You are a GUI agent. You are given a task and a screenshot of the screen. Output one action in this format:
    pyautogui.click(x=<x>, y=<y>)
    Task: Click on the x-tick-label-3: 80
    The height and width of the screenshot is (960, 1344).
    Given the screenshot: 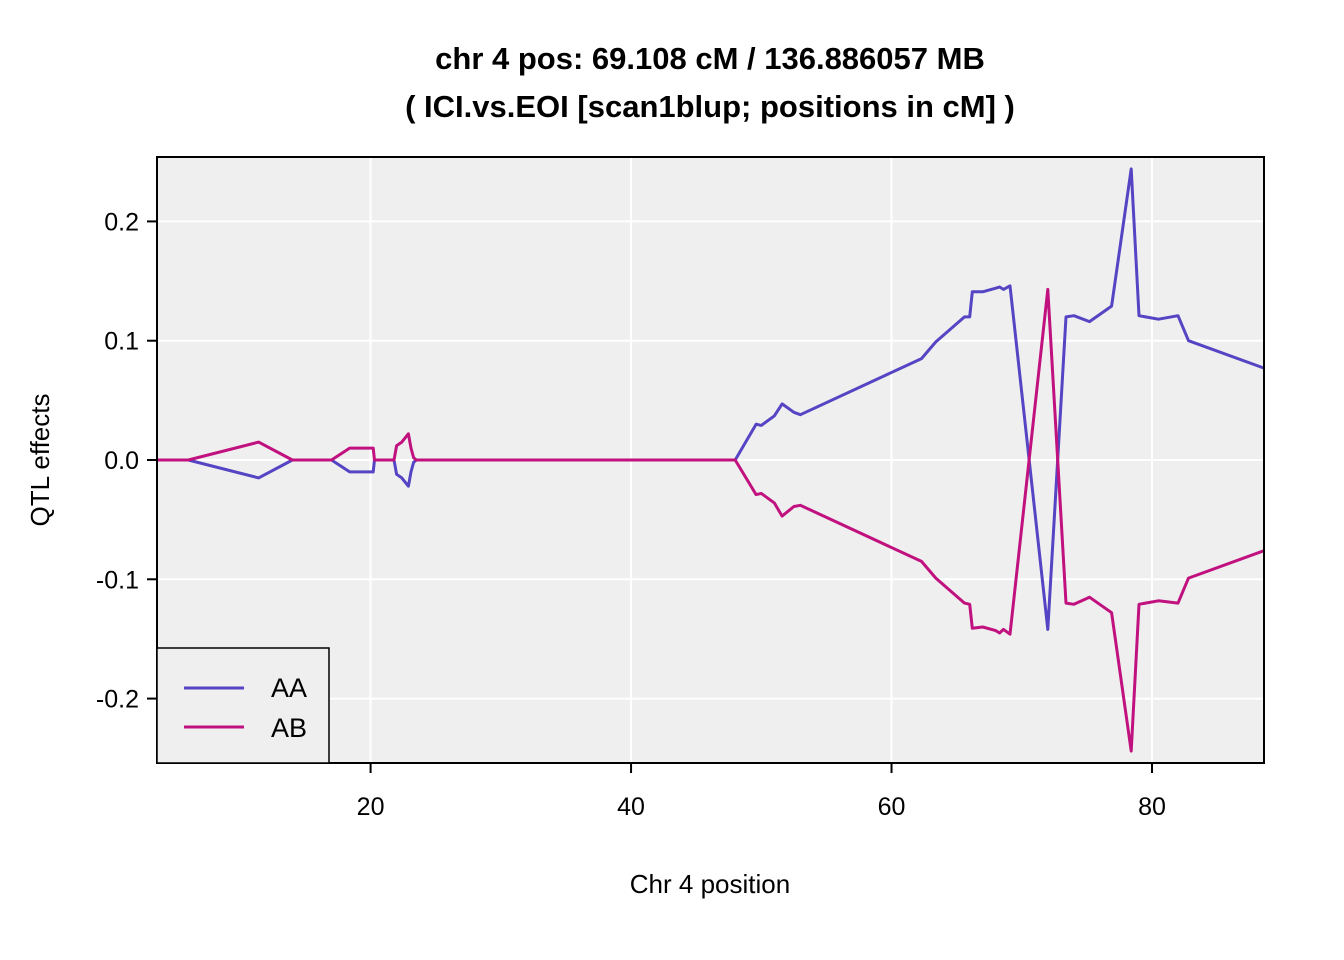 What is the action you would take?
    pyautogui.click(x=1152, y=807)
    